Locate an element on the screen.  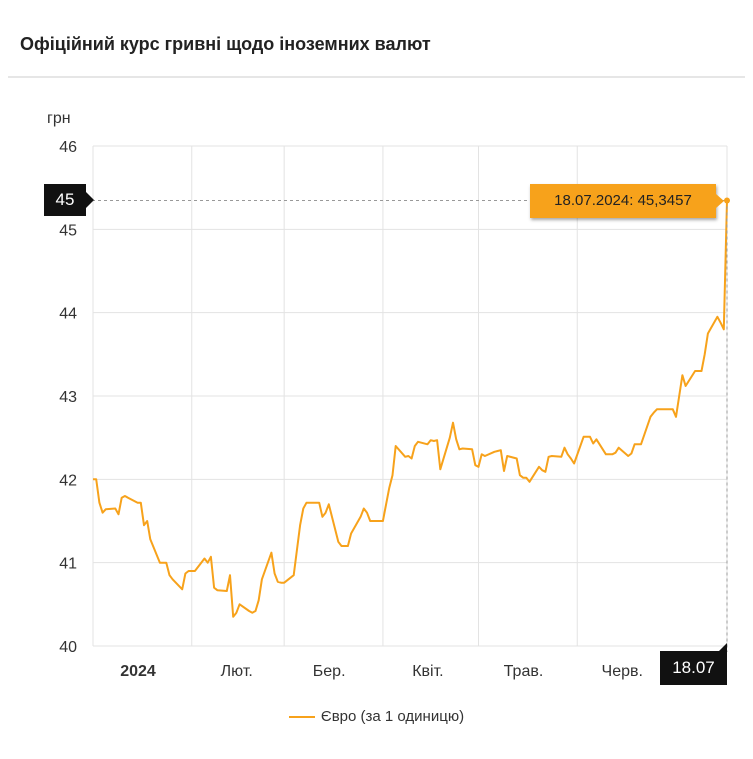
x-tick-label: Квіт. is located at coordinates (427, 671).